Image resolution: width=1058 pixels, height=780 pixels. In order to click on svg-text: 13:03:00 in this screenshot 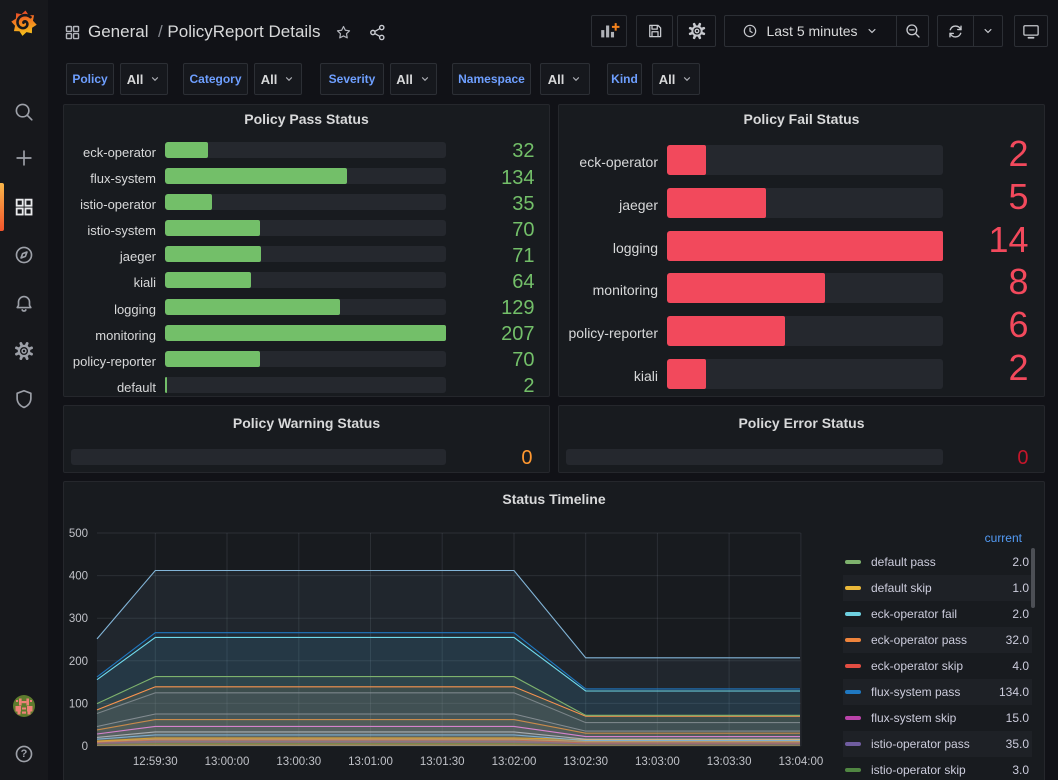, I will do `click(657, 762)`.